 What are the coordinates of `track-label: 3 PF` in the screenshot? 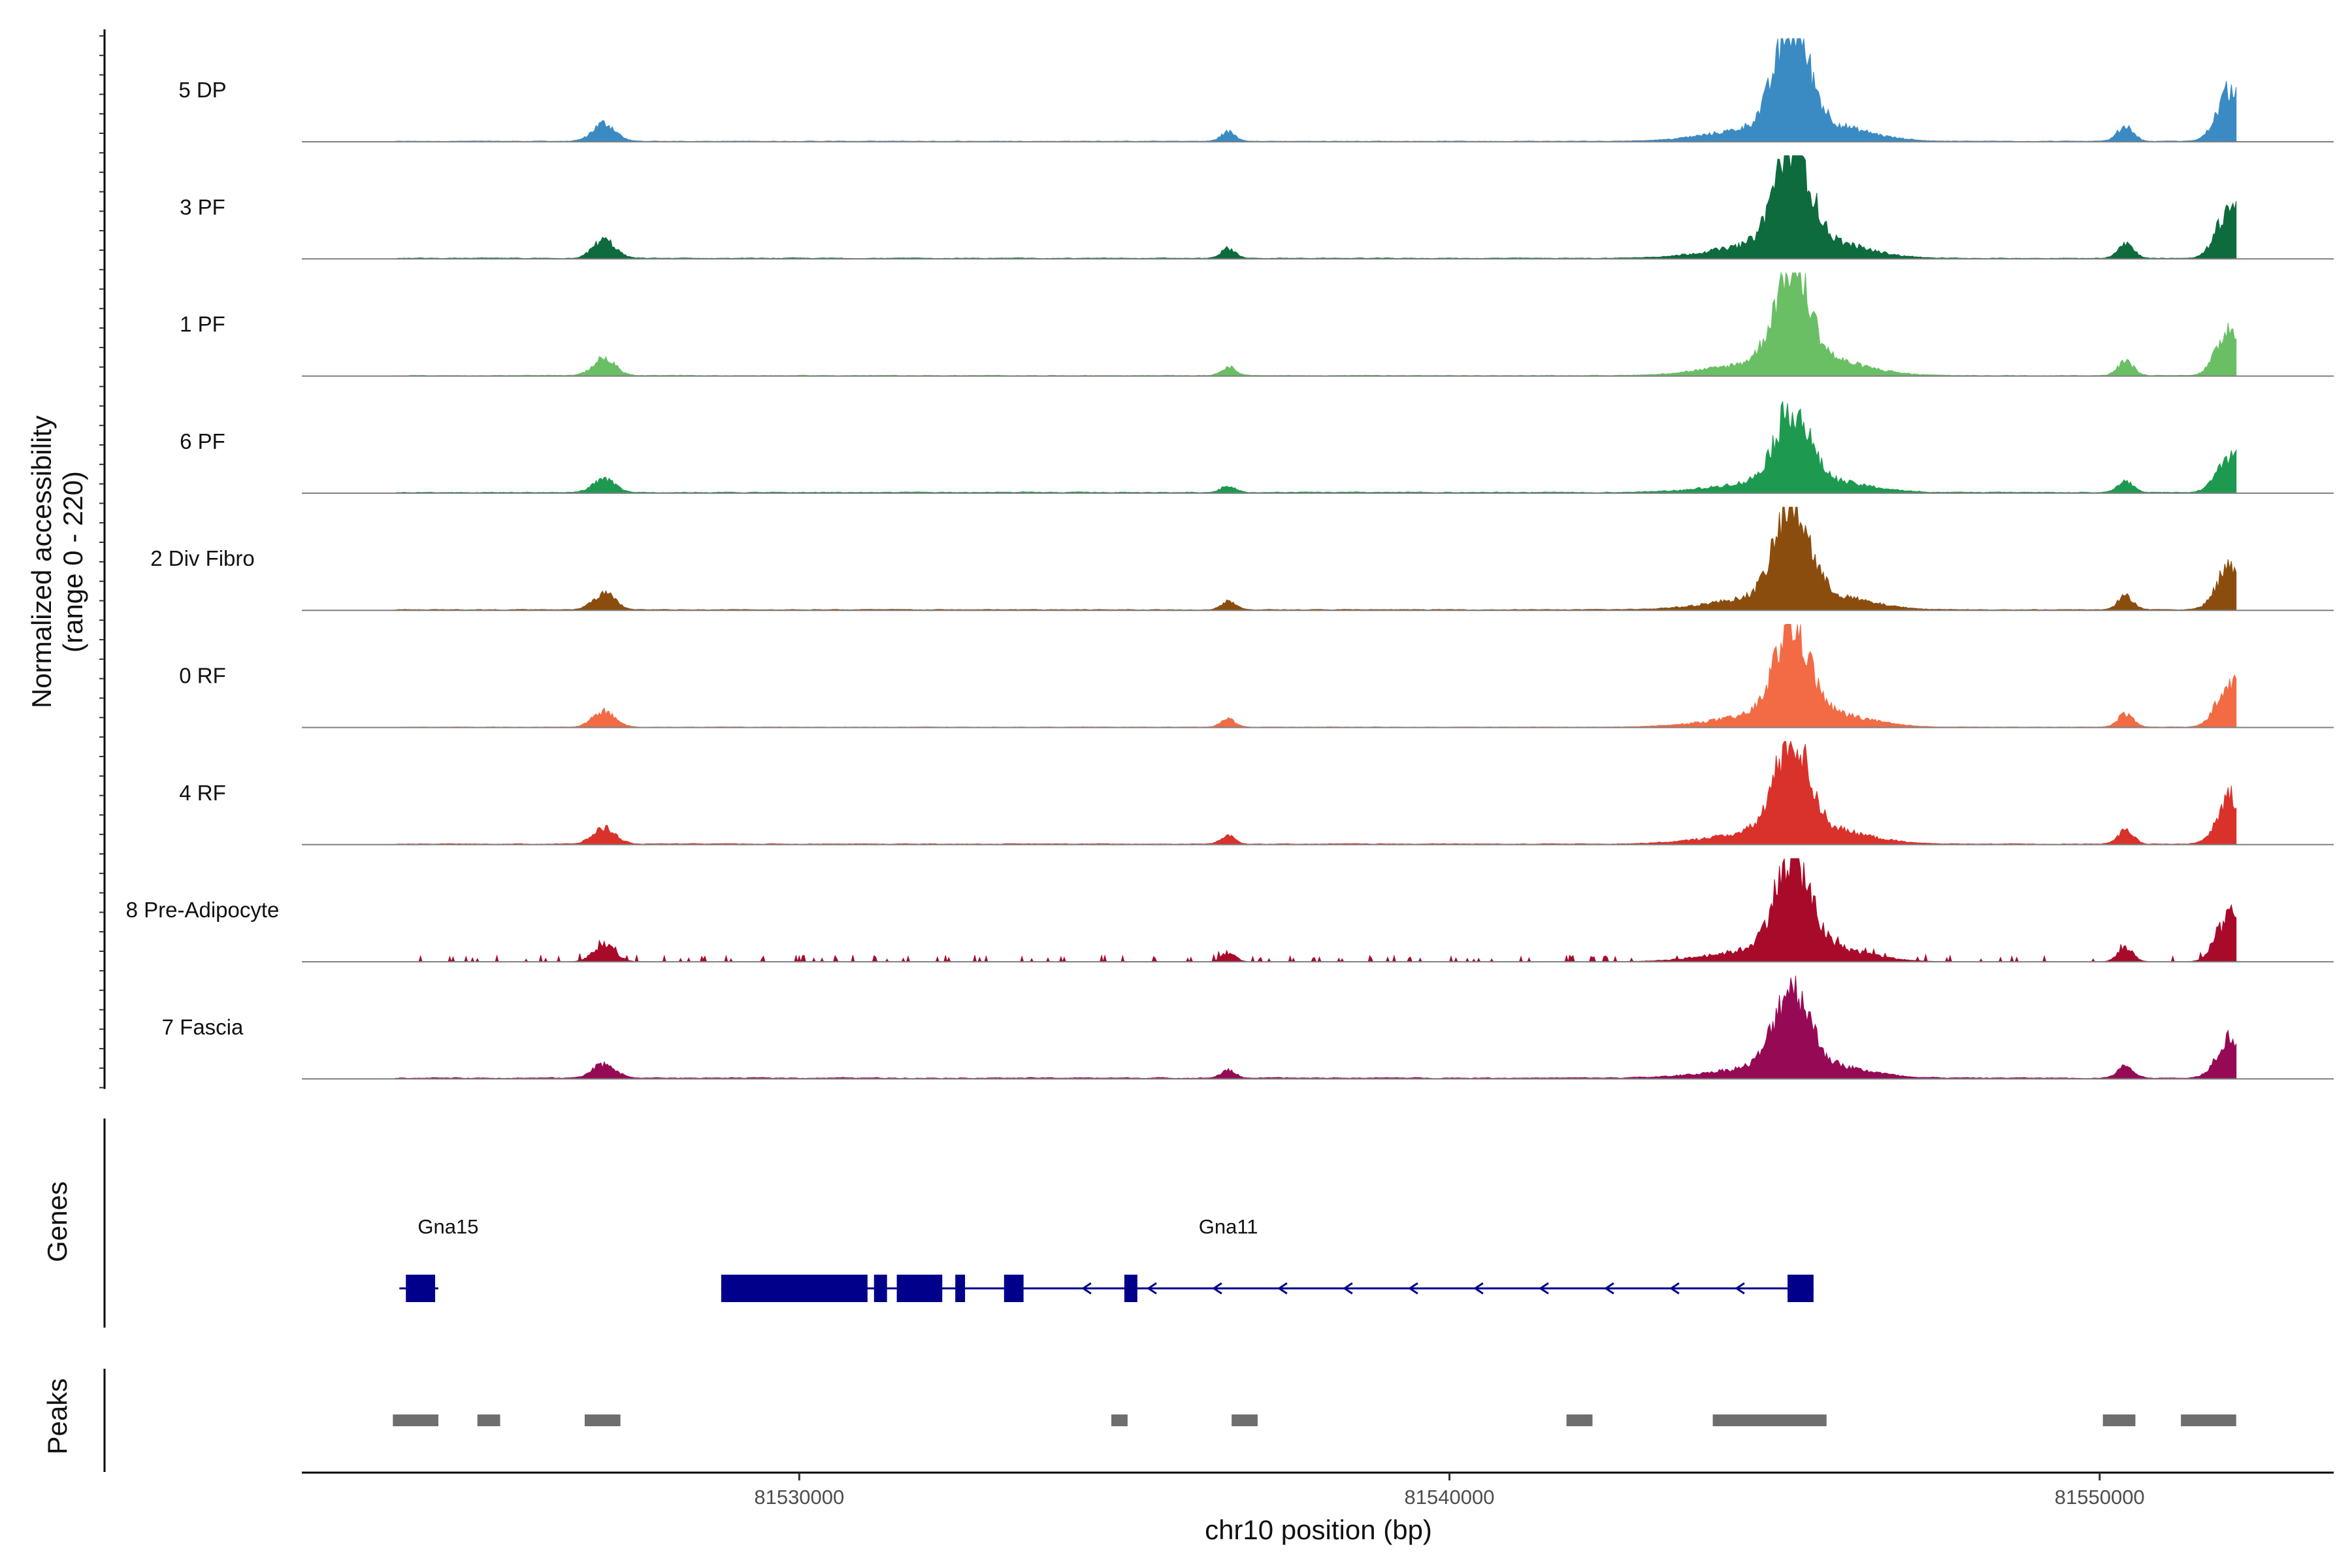 It's located at (202, 207).